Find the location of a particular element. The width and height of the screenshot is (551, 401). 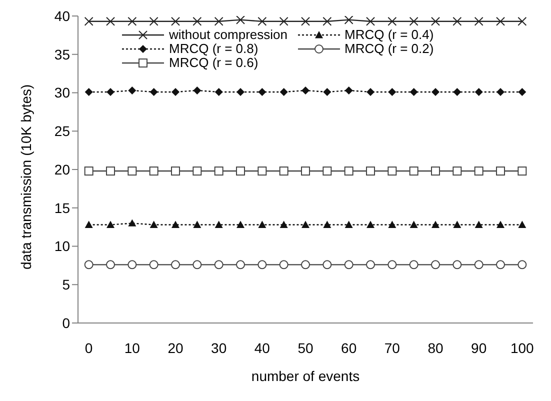

x-tick-label: 90 is located at coordinates (479, 348).